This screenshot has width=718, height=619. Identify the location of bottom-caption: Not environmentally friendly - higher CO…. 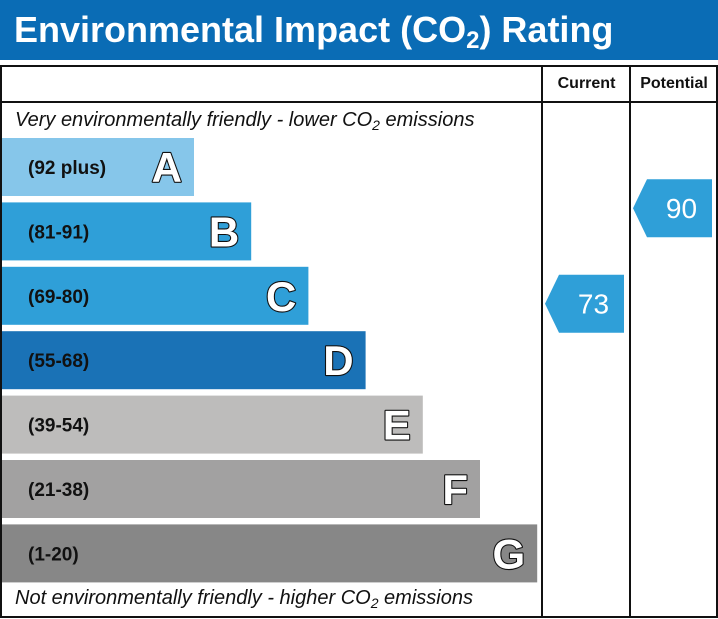
(244, 599).